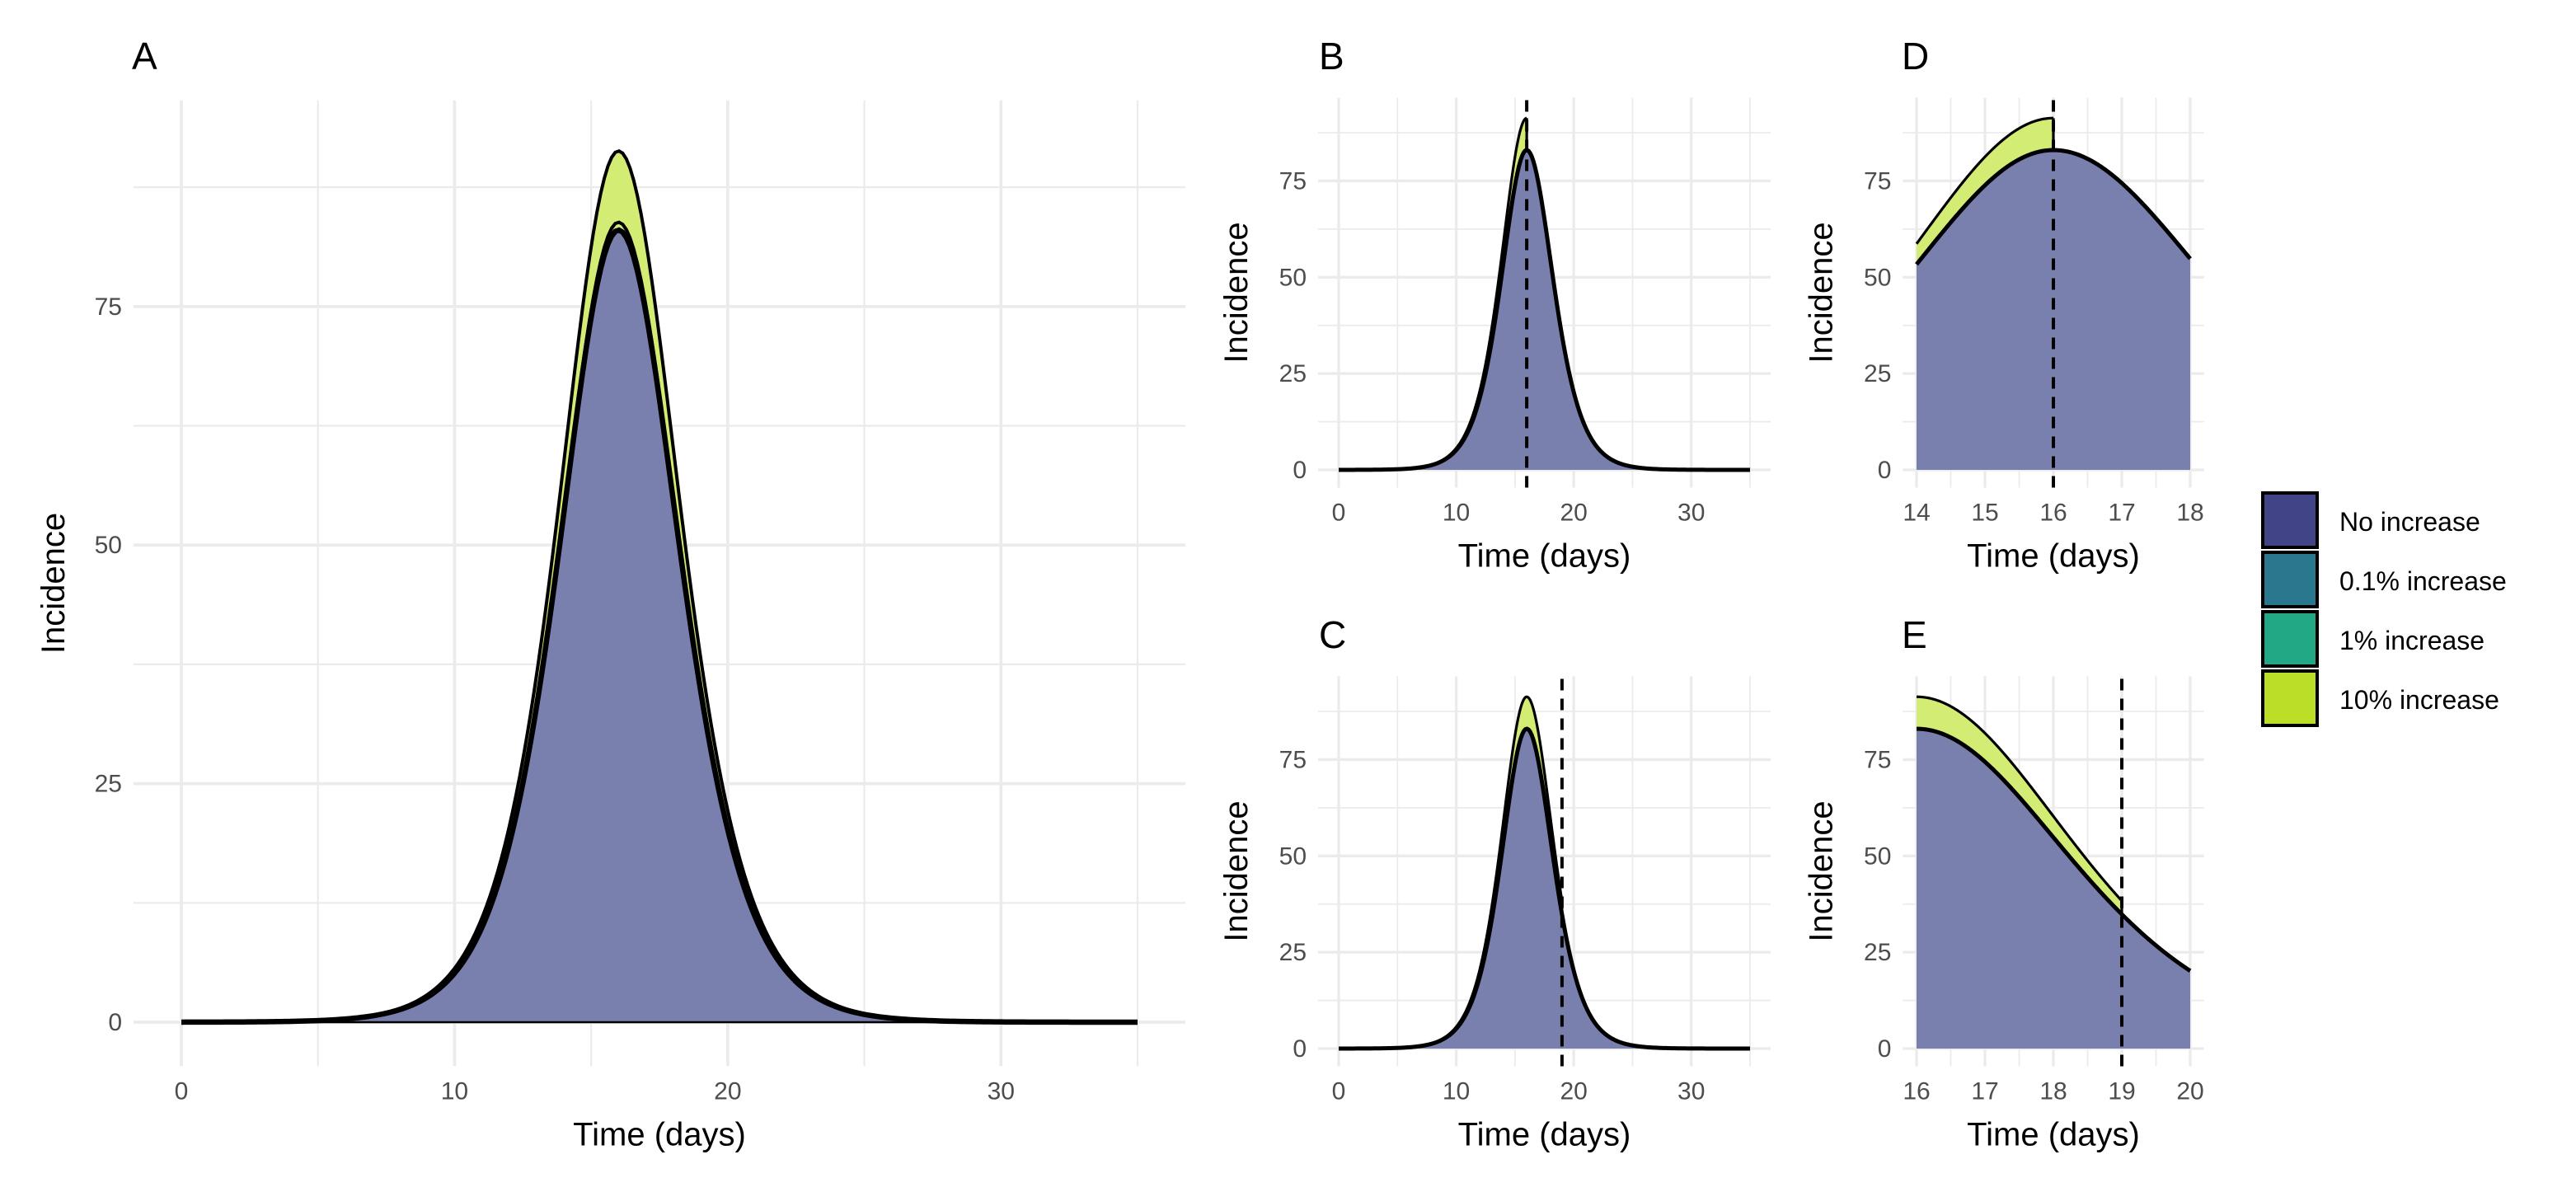  I want to click on panel-b: 0 10 20 30 0 25 50 75 Time (days) Incidence B, so click(1495, 305).